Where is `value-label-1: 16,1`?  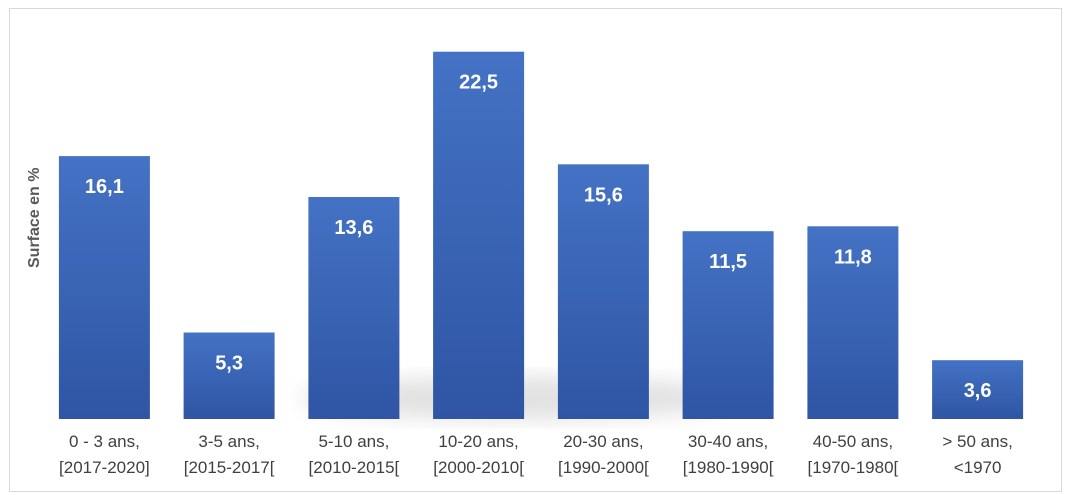 value-label-1: 16,1 is located at coordinates (104, 187).